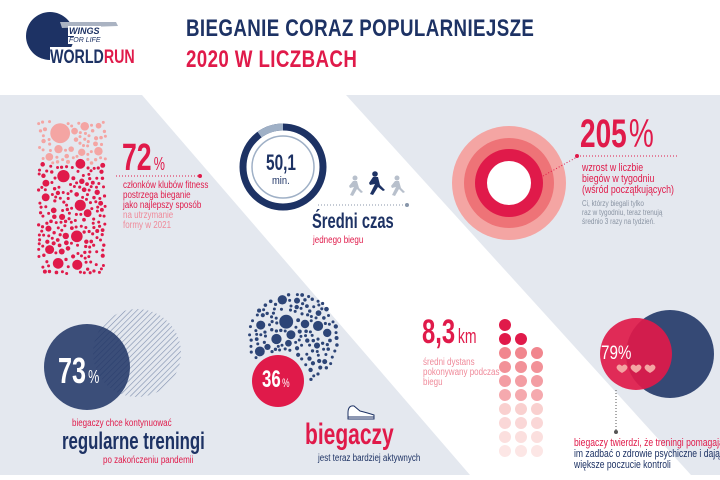 This screenshot has height=480, width=720. I want to click on regular-pre: biegaczy chce kontynuować, so click(122, 423).